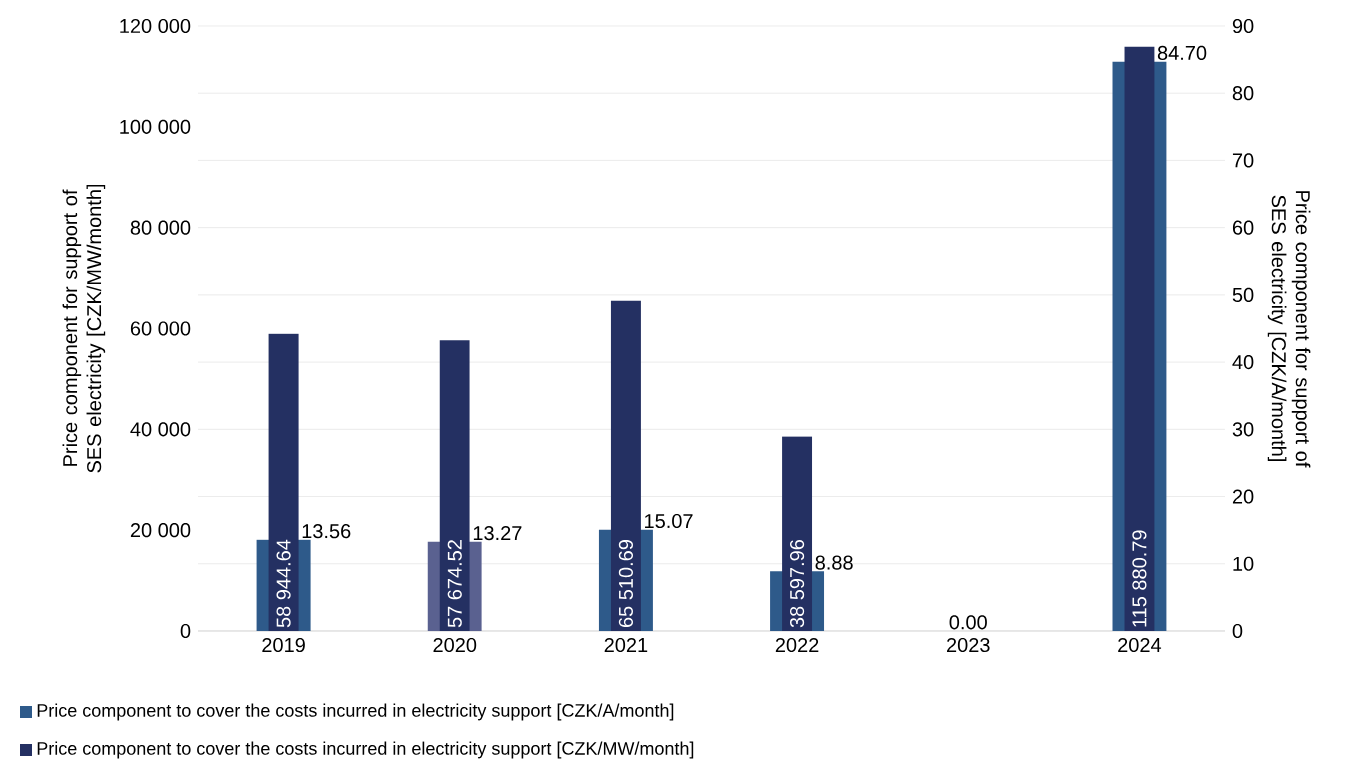 Image resolution: width=1361 pixels, height=762 pixels. Describe the element at coordinates (1243, 294) in the screenshot. I see `y2-tick-label: 50` at that location.